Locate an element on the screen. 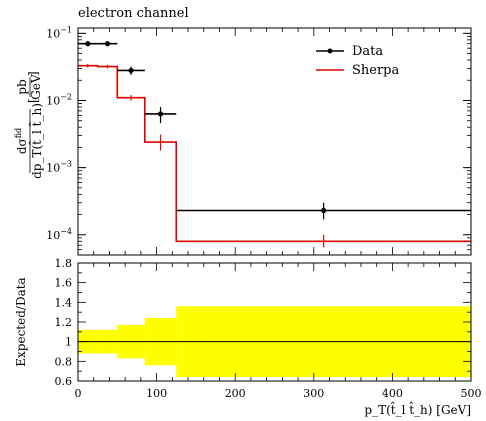 The image size is (486, 421). x-tick-label: 100 is located at coordinates (156, 393).